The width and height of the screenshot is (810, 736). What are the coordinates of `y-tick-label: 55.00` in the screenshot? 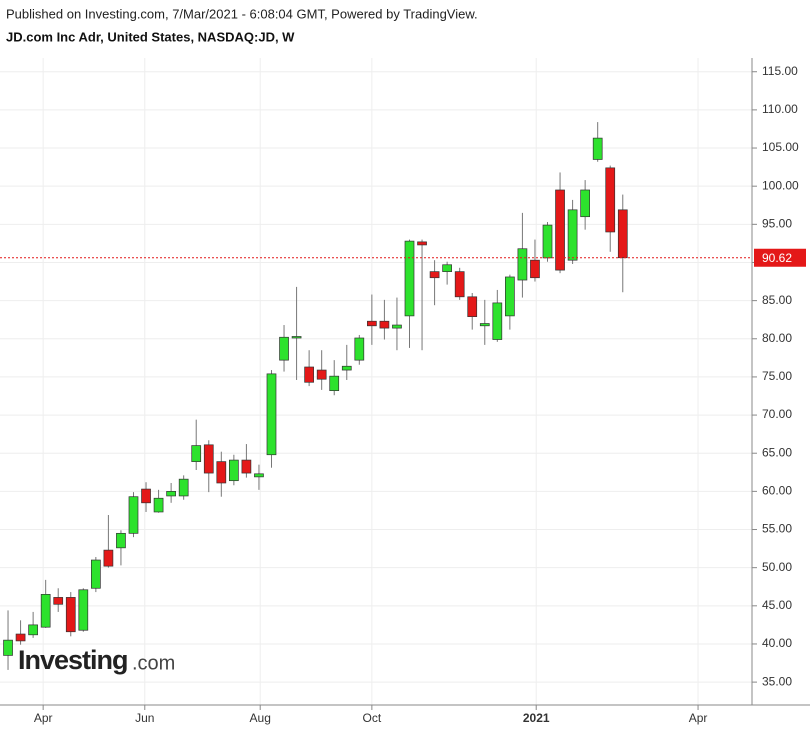 It's located at (777, 529).